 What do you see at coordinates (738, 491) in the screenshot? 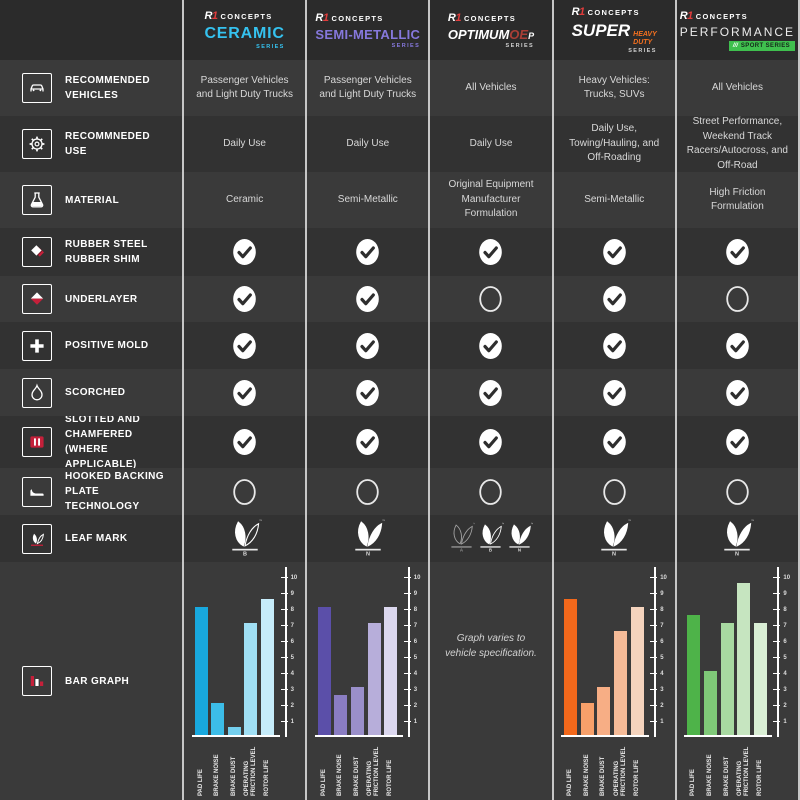
I see `cell-hooked-backing-plate-performance` at bounding box center [738, 491].